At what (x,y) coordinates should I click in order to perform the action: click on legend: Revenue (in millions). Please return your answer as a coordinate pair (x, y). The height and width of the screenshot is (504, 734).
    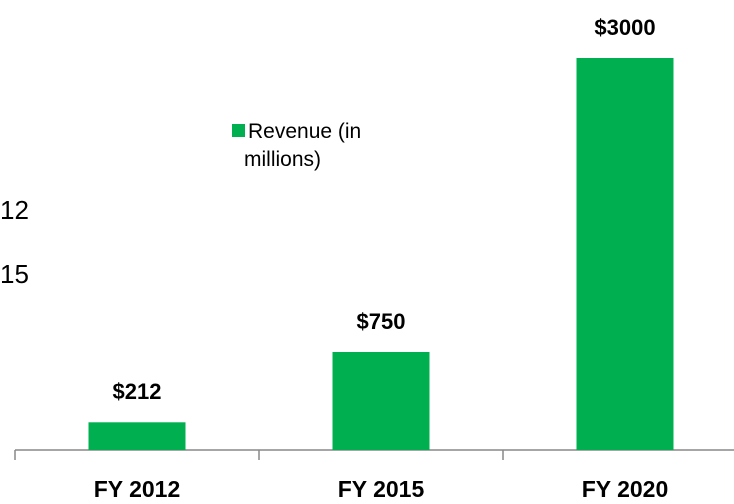
    Looking at the image, I should click on (323, 146).